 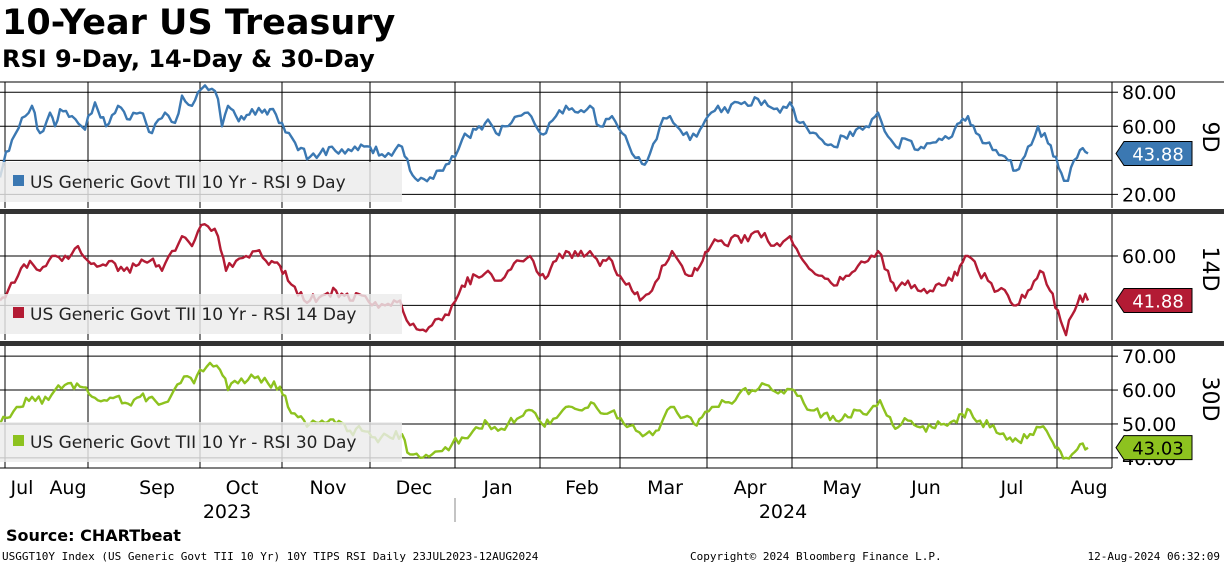 What do you see at coordinates (242, 488) in the screenshot?
I see `x-tick-label: Oct` at bounding box center [242, 488].